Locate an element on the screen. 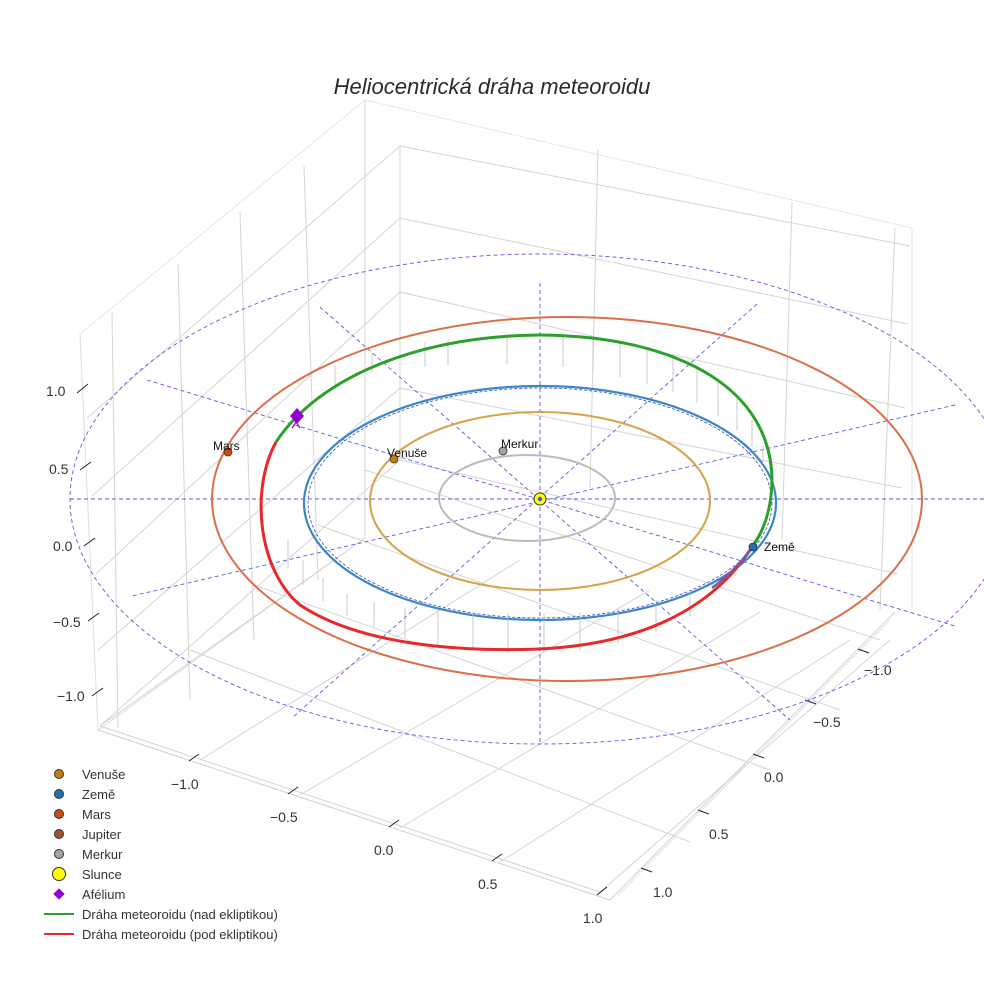 The height and width of the screenshot is (984, 984). y-tick-label: 1.0 is located at coordinates (663, 892).